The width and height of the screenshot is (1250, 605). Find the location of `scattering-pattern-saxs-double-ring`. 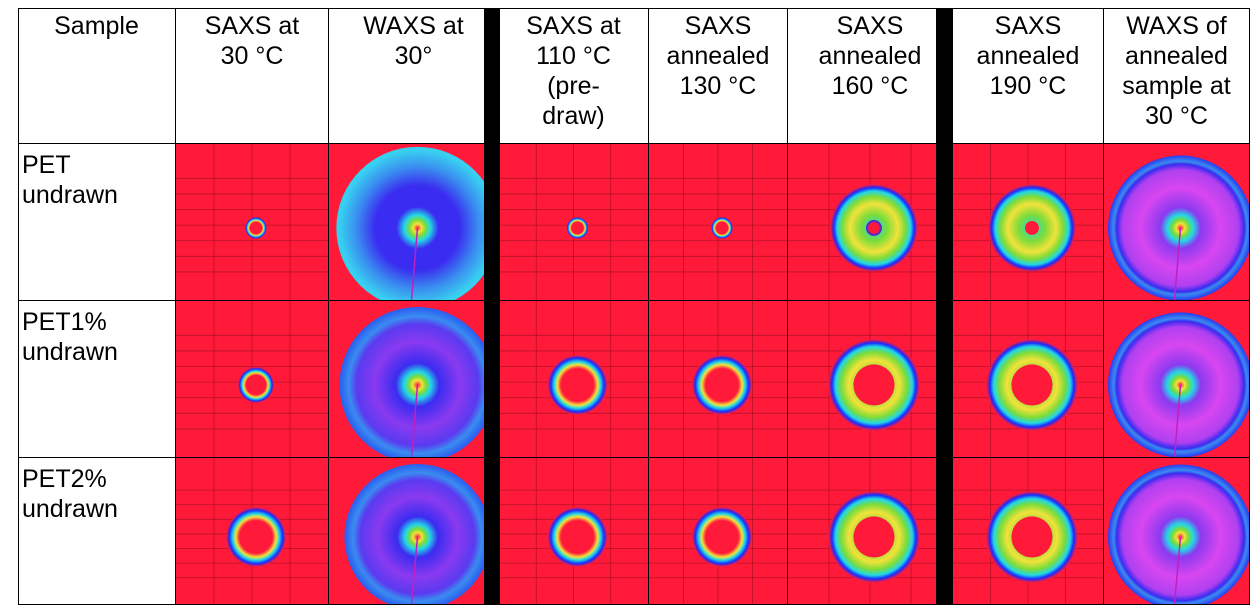

scattering-pattern-saxs-double-ring is located at coordinates (1028, 222).